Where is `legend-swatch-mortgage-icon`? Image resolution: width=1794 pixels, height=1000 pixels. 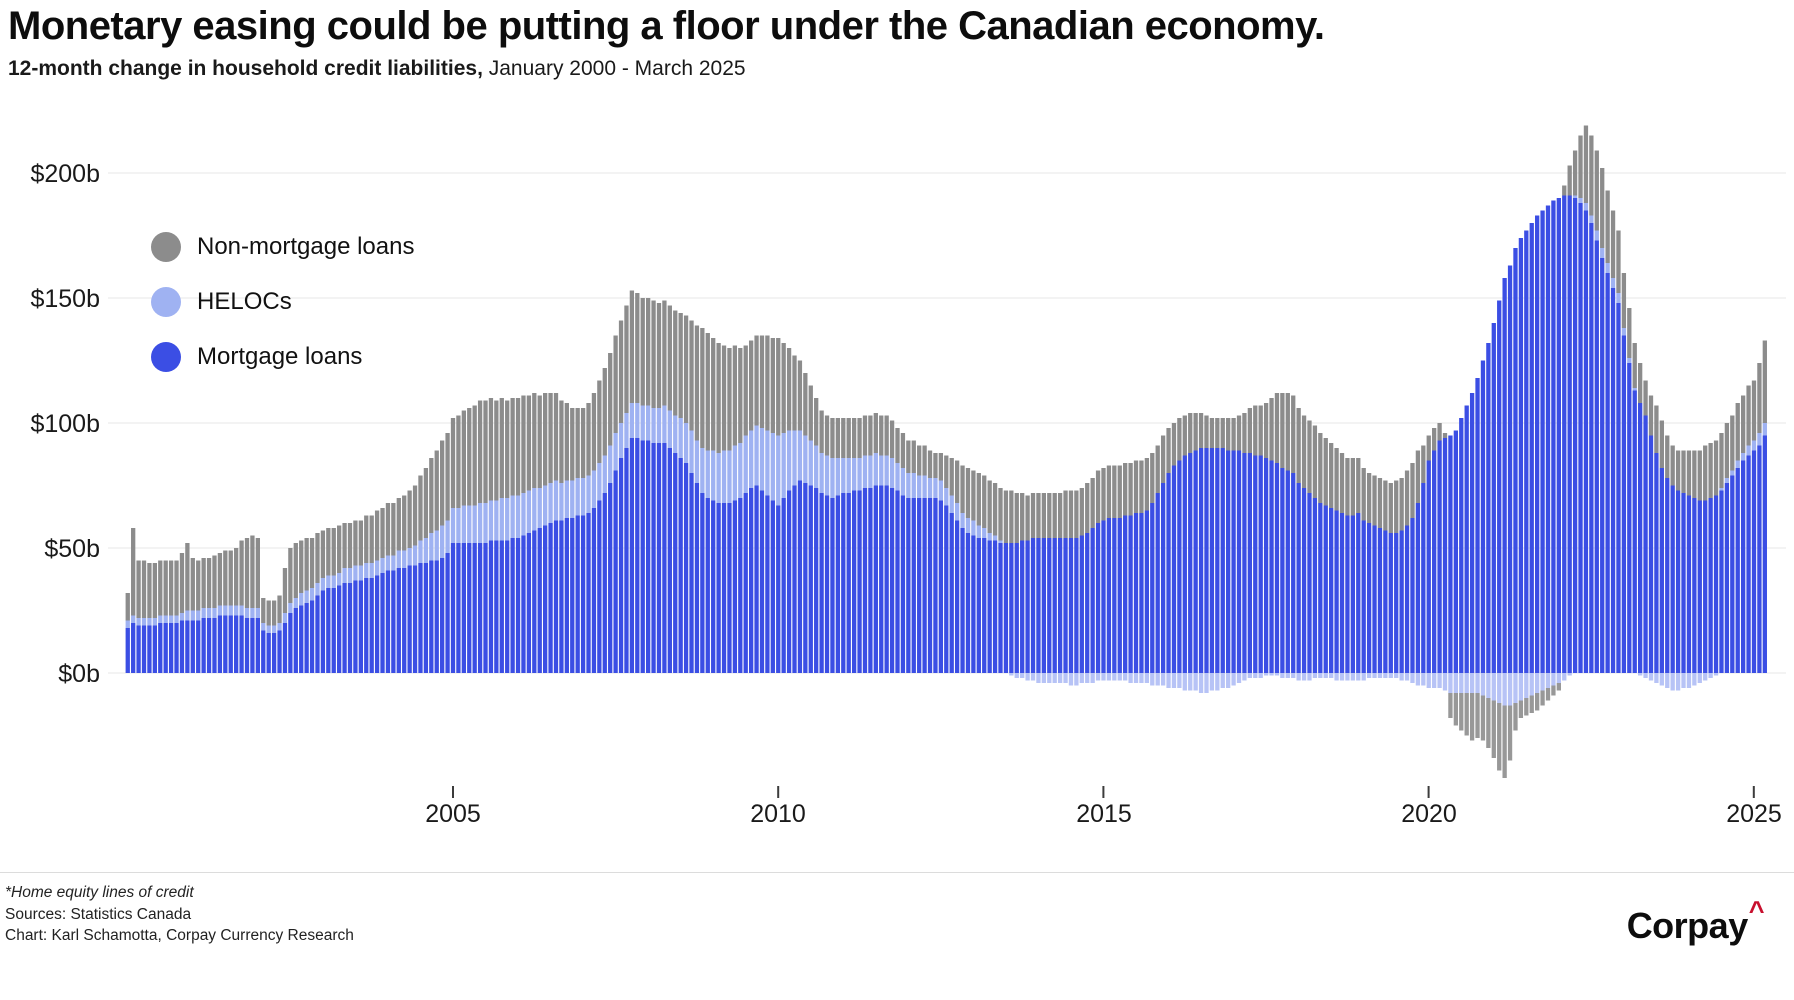 legend-swatch-mortgage-icon is located at coordinates (166, 357).